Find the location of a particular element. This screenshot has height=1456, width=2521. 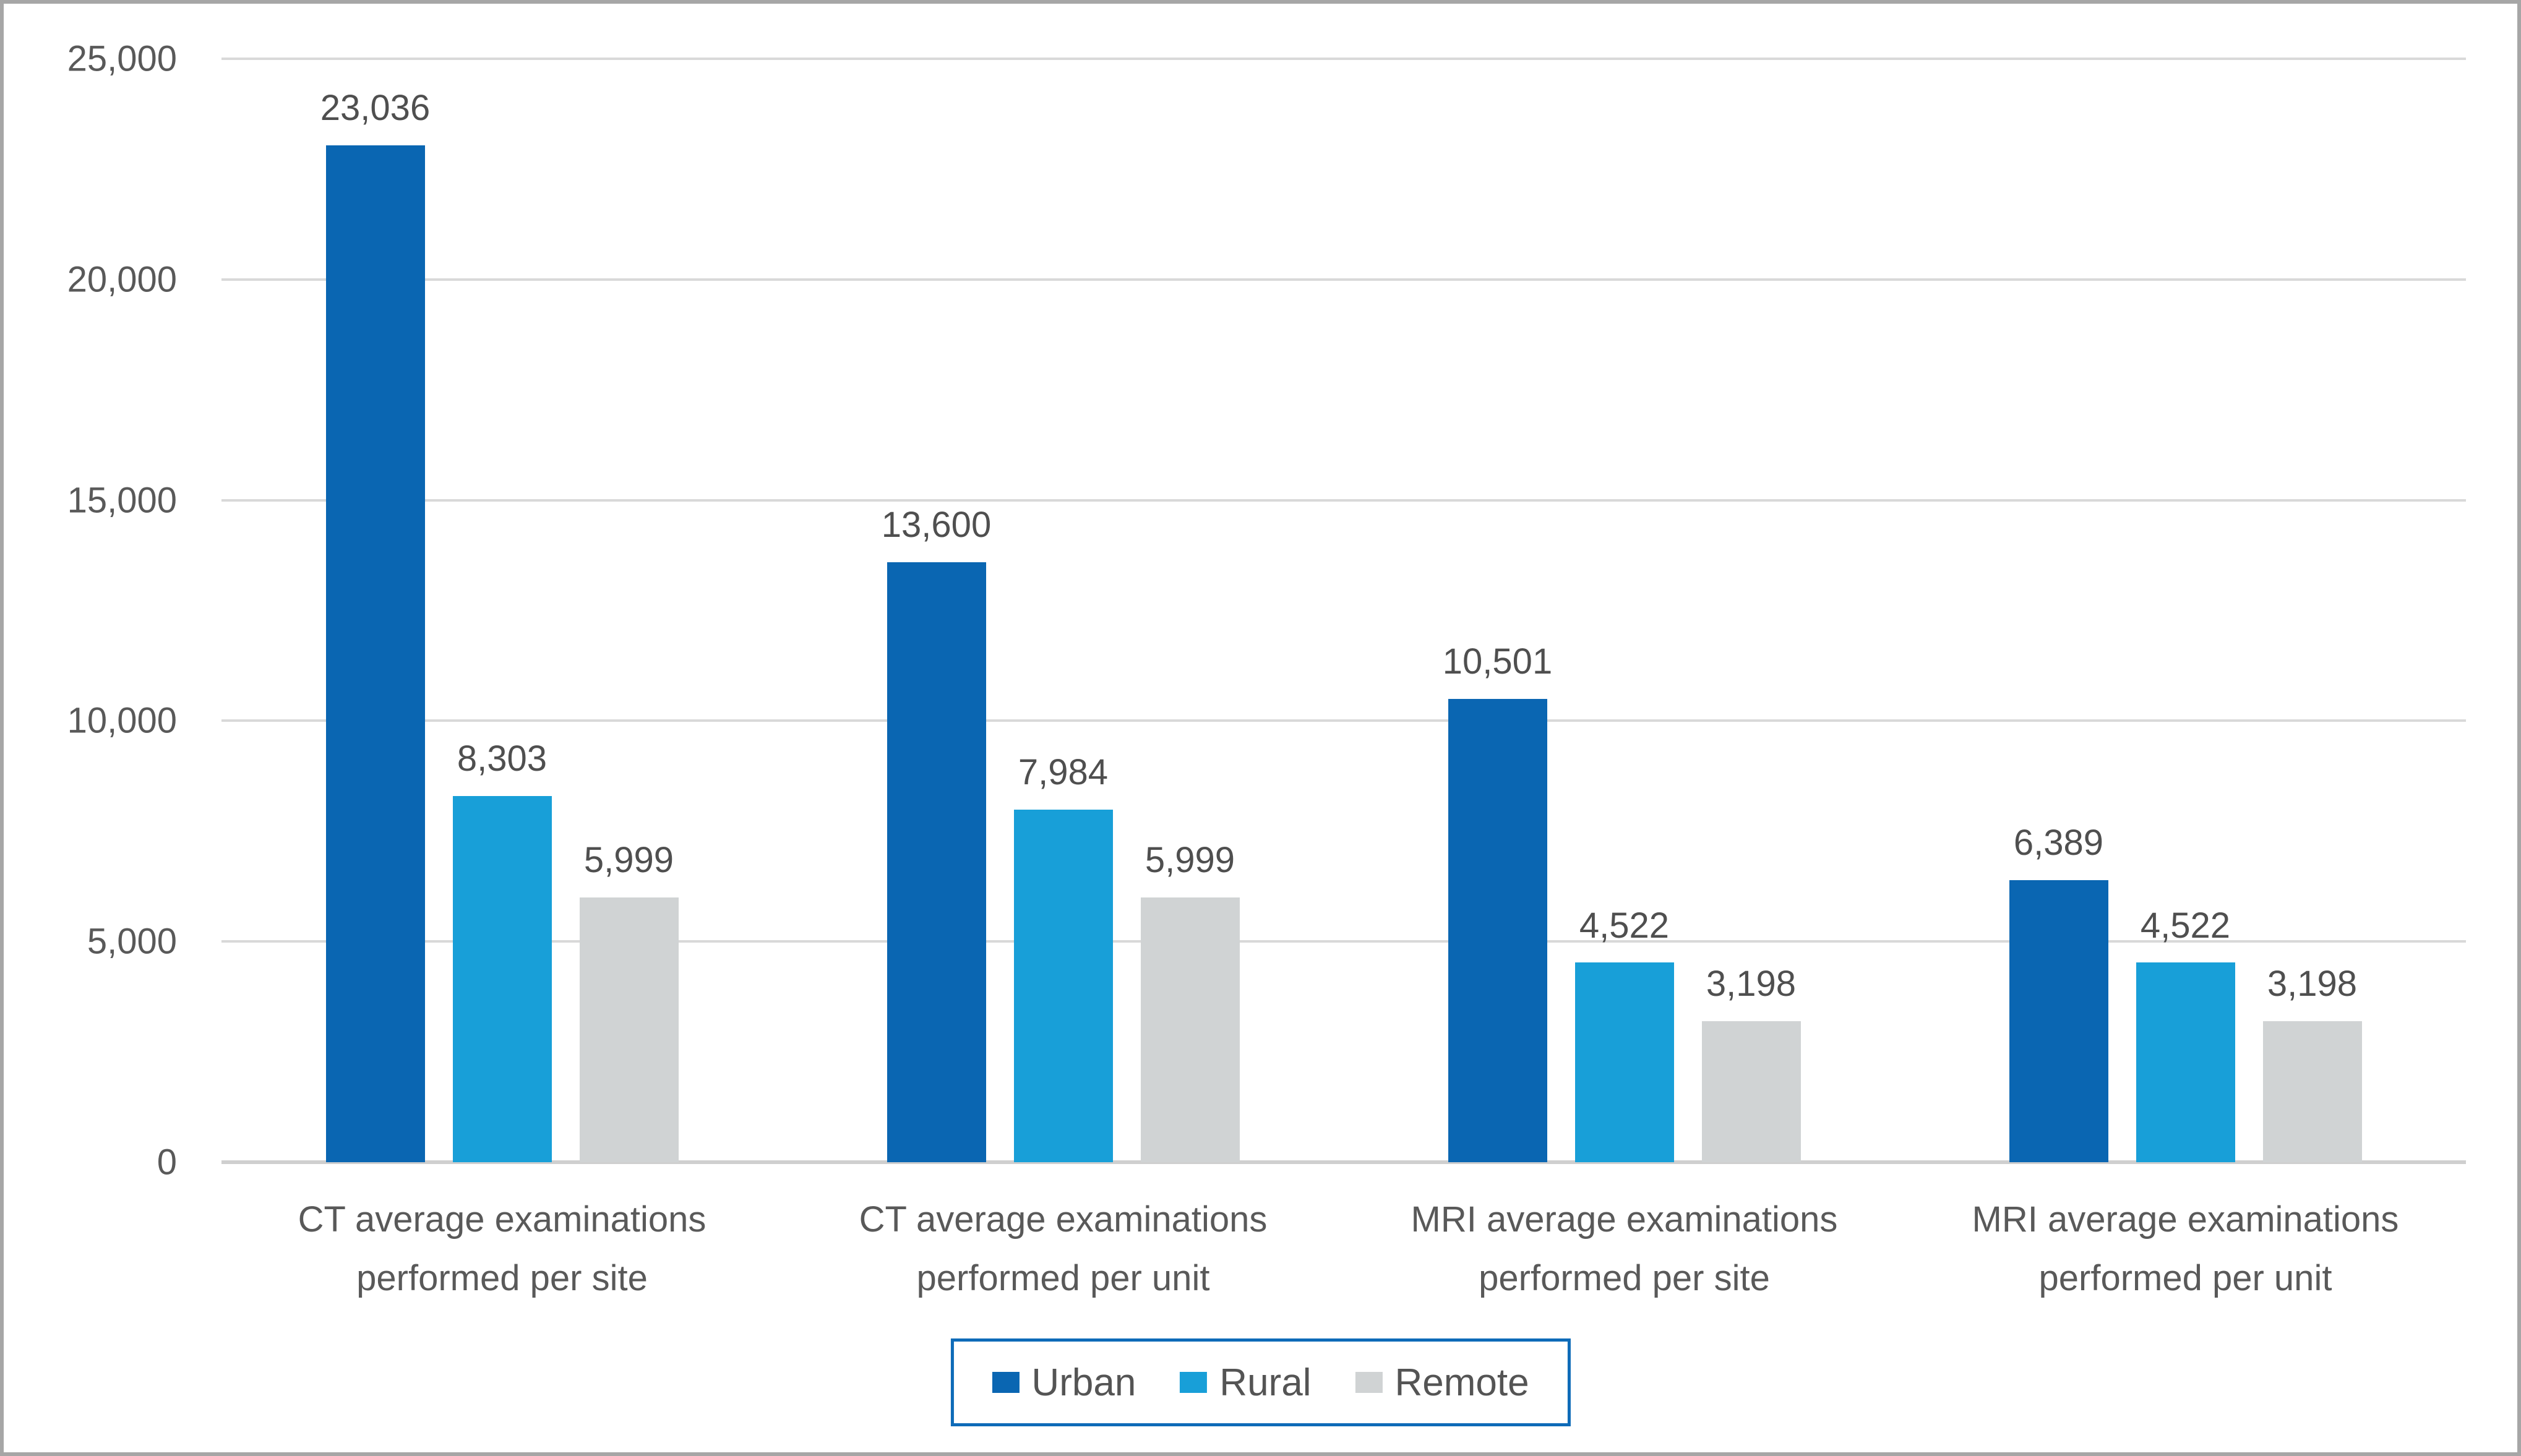

legend-entry-rural: Rural is located at coordinates (1245, 1383).